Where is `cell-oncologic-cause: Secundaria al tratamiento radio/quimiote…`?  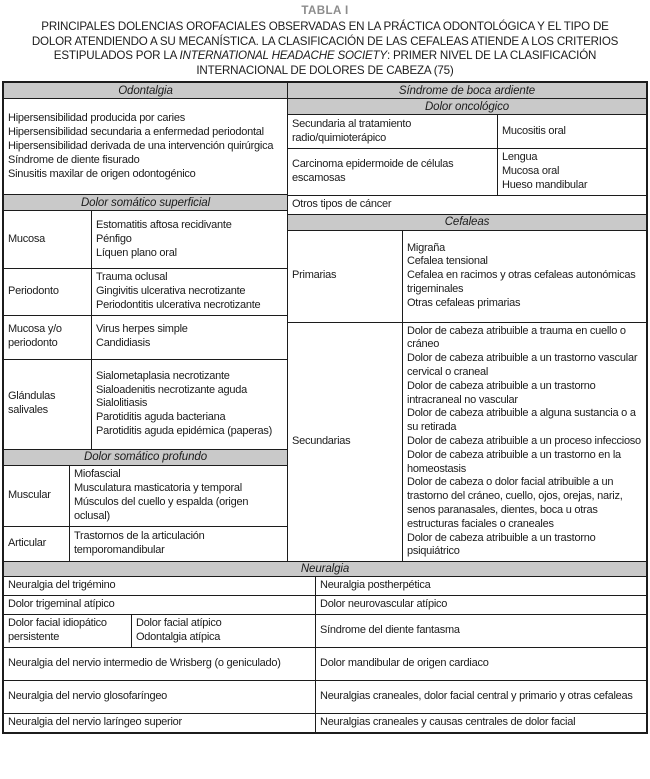
cell-oncologic-cause: Secundaria al tratamiento radio/quimiote… is located at coordinates (393, 132).